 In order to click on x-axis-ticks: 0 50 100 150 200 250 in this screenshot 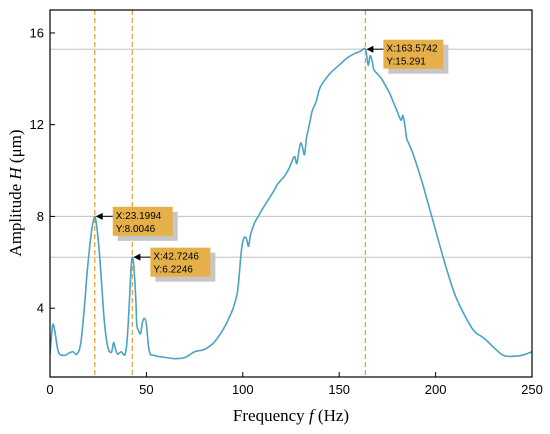, I will do `click(294, 384)`.